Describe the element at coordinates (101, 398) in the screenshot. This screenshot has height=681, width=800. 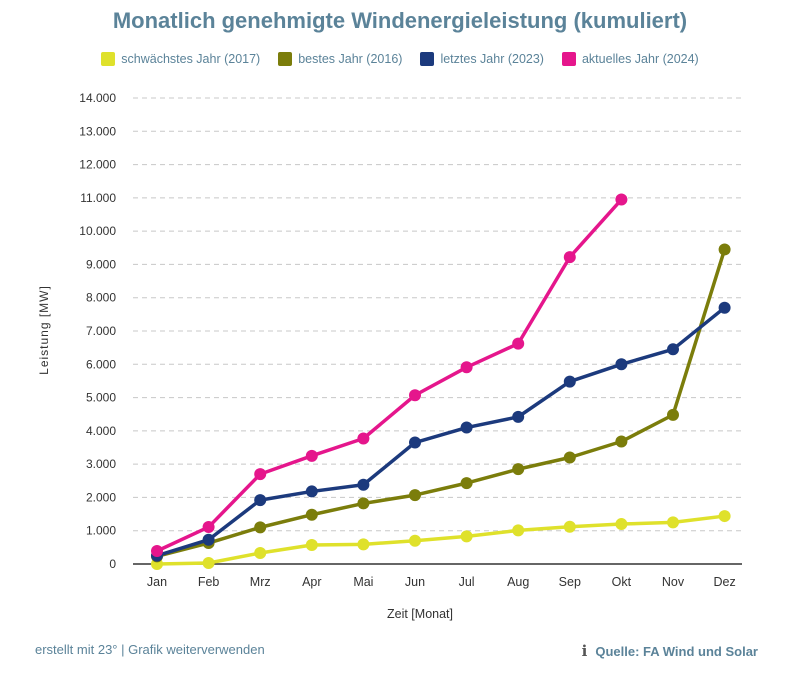
I see `y-tick-label: 5.000` at that location.